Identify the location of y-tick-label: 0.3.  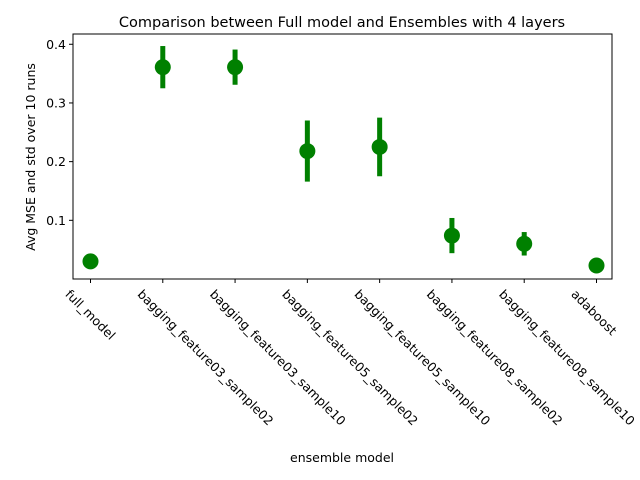
(56, 102).